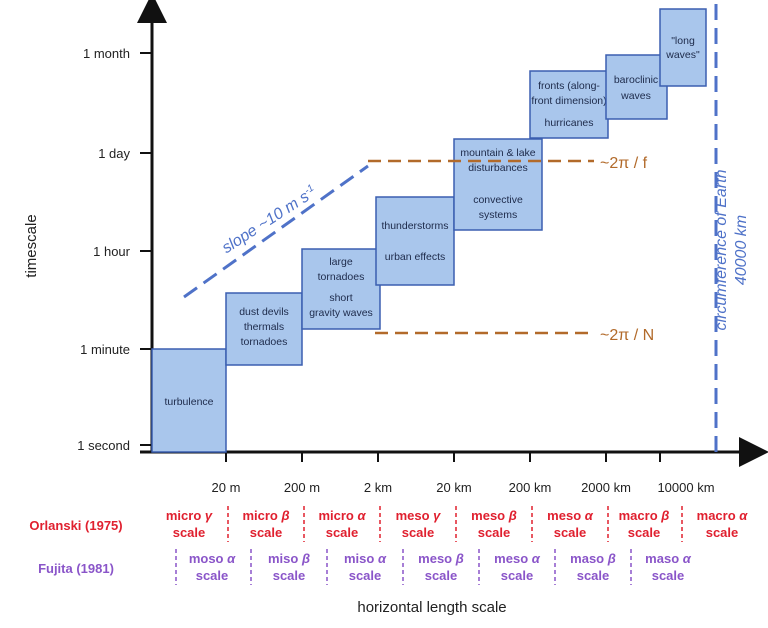 This screenshot has width=768, height=628. Describe the element at coordinates (644, 515) in the screenshot. I see `orlanski-scale: macro β` at that location.